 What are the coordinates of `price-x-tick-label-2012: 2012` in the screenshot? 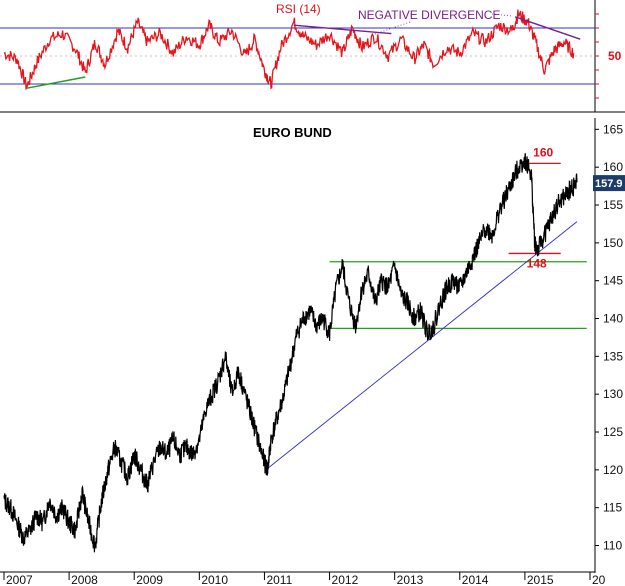 It's located at (345, 579).